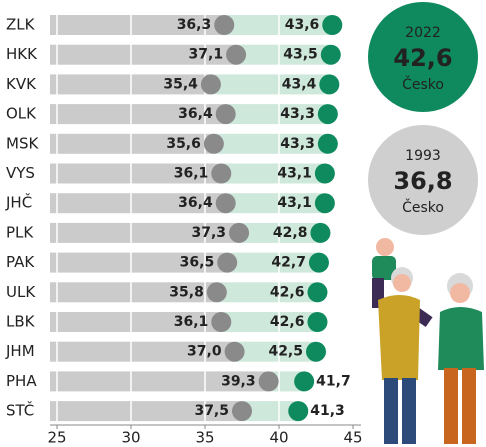 The height and width of the screenshot is (447, 486). Describe the element at coordinates (20, 262) in the screenshot. I see `category-label: PAK` at that location.